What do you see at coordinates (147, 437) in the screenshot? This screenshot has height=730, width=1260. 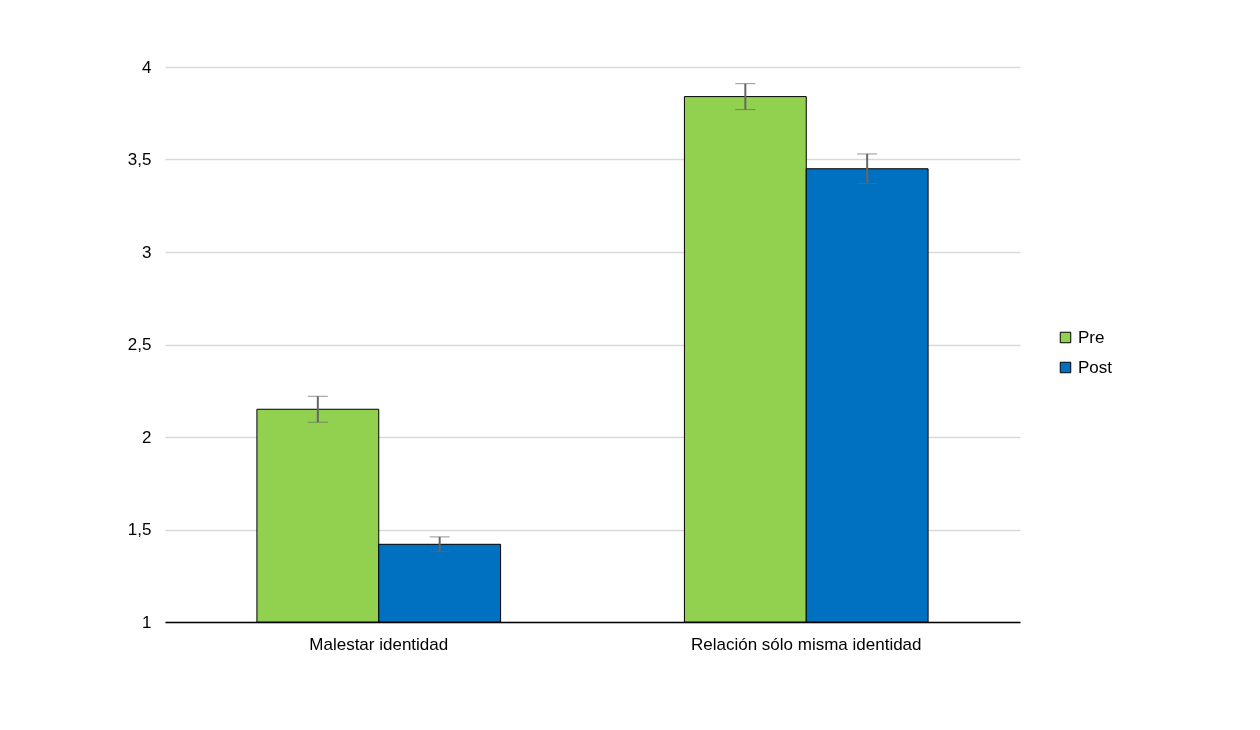 I see `y-tick-label: 2` at bounding box center [147, 437].